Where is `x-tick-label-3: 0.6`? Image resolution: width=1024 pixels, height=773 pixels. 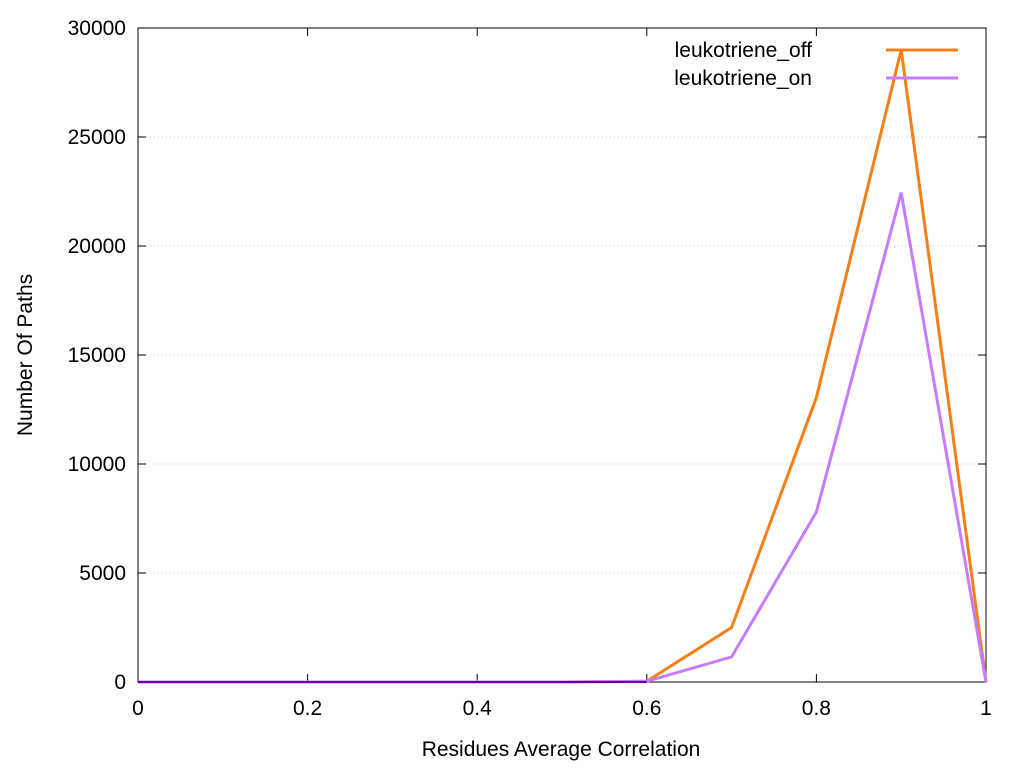
x-tick-label-3: 0.6 is located at coordinates (646, 708).